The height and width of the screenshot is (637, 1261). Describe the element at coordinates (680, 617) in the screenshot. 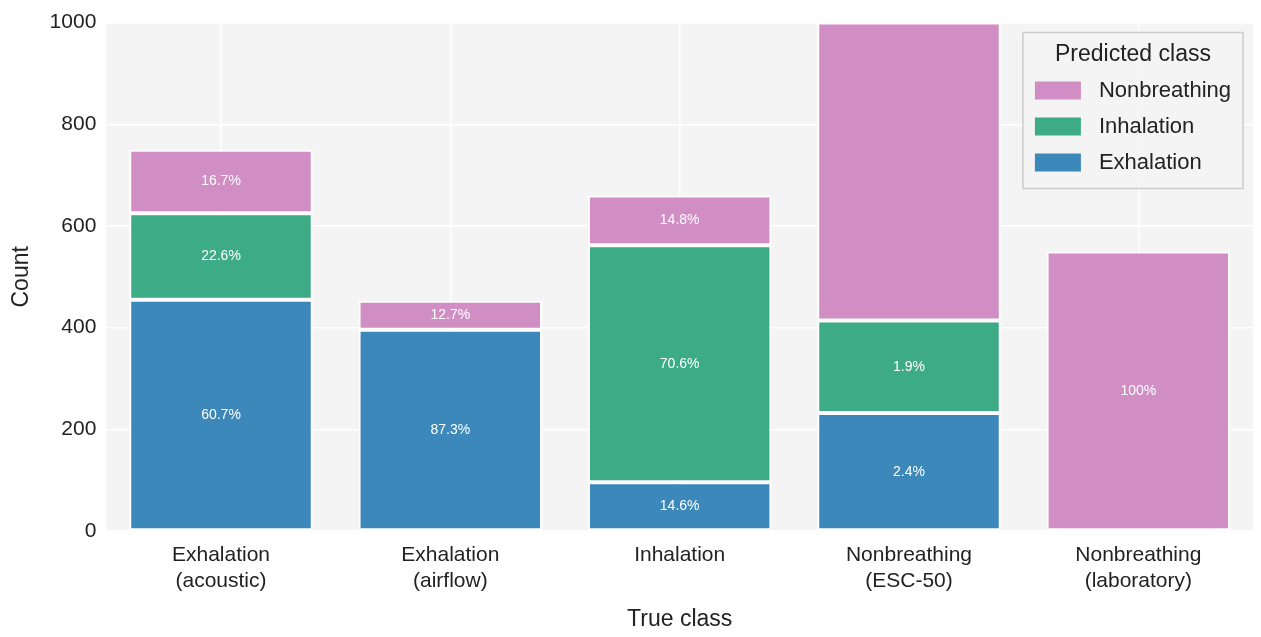

I see `x-axis-title: True class` at that location.